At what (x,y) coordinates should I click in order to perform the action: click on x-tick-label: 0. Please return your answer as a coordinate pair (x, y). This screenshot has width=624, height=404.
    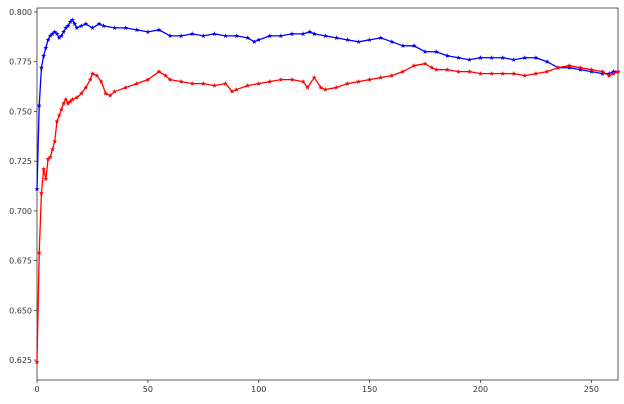
    Looking at the image, I should click on (36, 389).